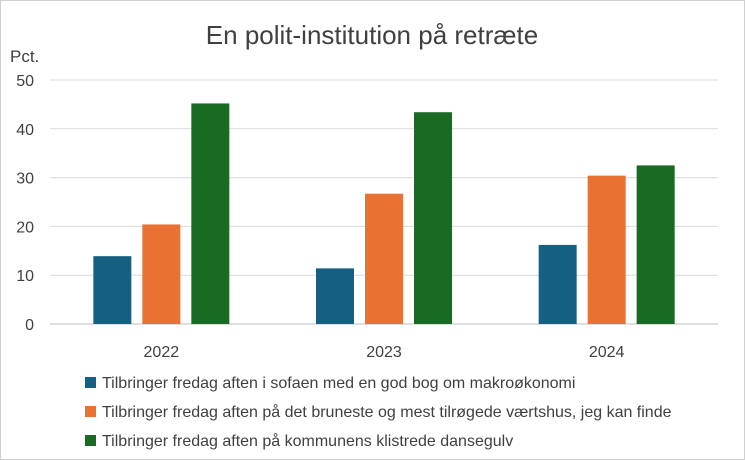 This screenshot has height=460, width=745. I want to click on x-tick-label: 2023, so click(384, 352).